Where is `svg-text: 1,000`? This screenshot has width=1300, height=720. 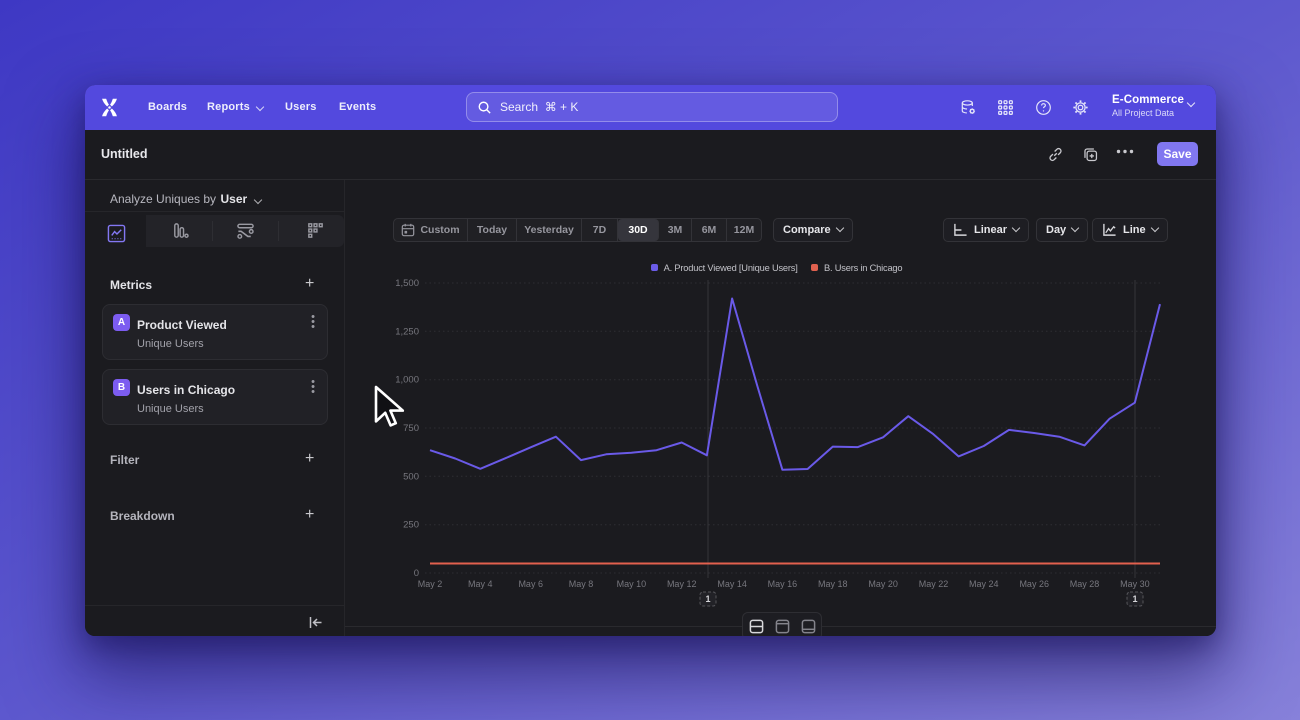
svg-text: 1,000 is located at coordinates (407, 380).